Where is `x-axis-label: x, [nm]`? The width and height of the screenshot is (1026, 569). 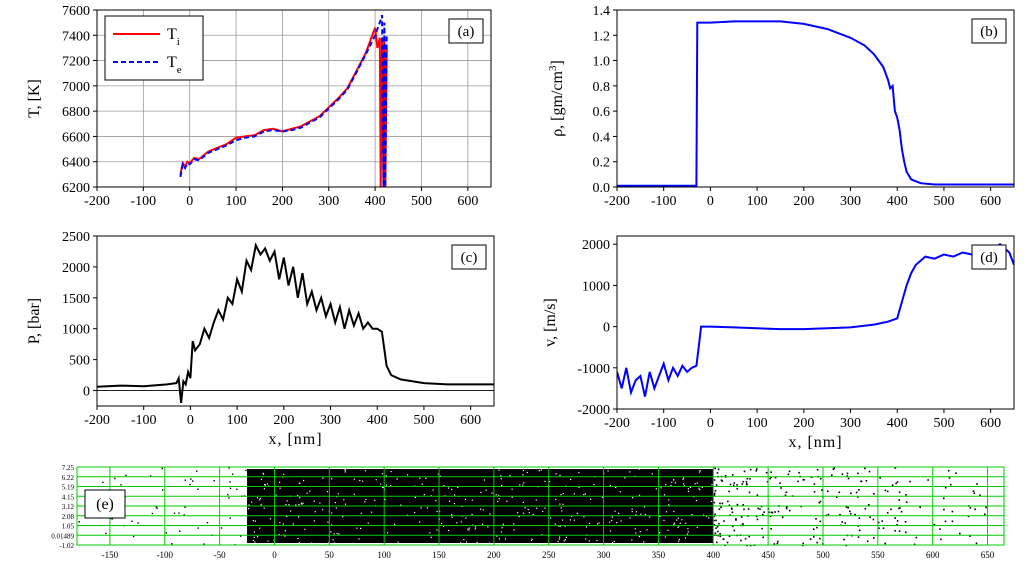 x-axis-label: x, [nm] is located at coordinates (295, 439).